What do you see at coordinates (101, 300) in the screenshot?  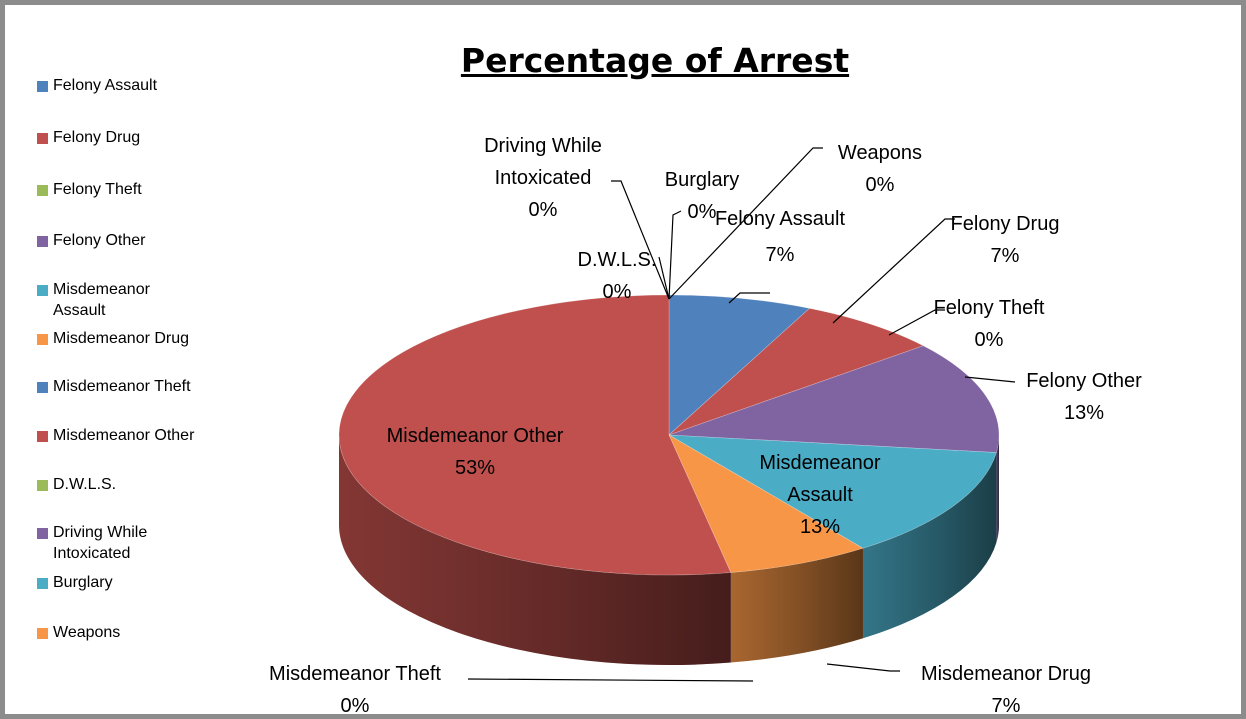 I see `legend-label: Misdemeanor Assault` at bounding box center [101, 300].